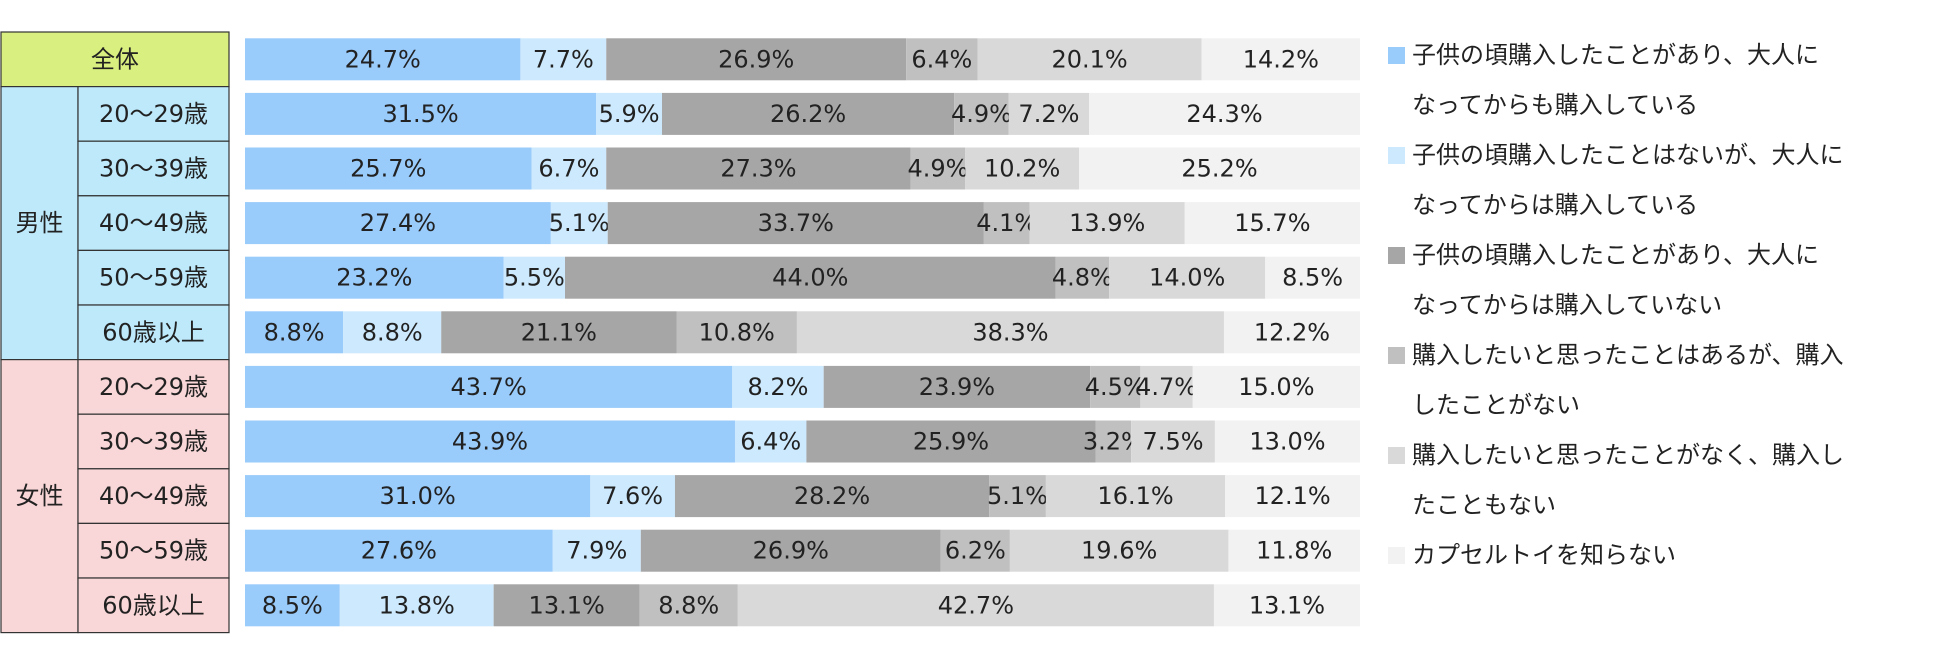 The width and height of the screenshot is (1950, 650). What do you see at coordinates (1017, 496) in the screenshot?
I see `data-label: 5.1%` at bounding box center [1017, 496].